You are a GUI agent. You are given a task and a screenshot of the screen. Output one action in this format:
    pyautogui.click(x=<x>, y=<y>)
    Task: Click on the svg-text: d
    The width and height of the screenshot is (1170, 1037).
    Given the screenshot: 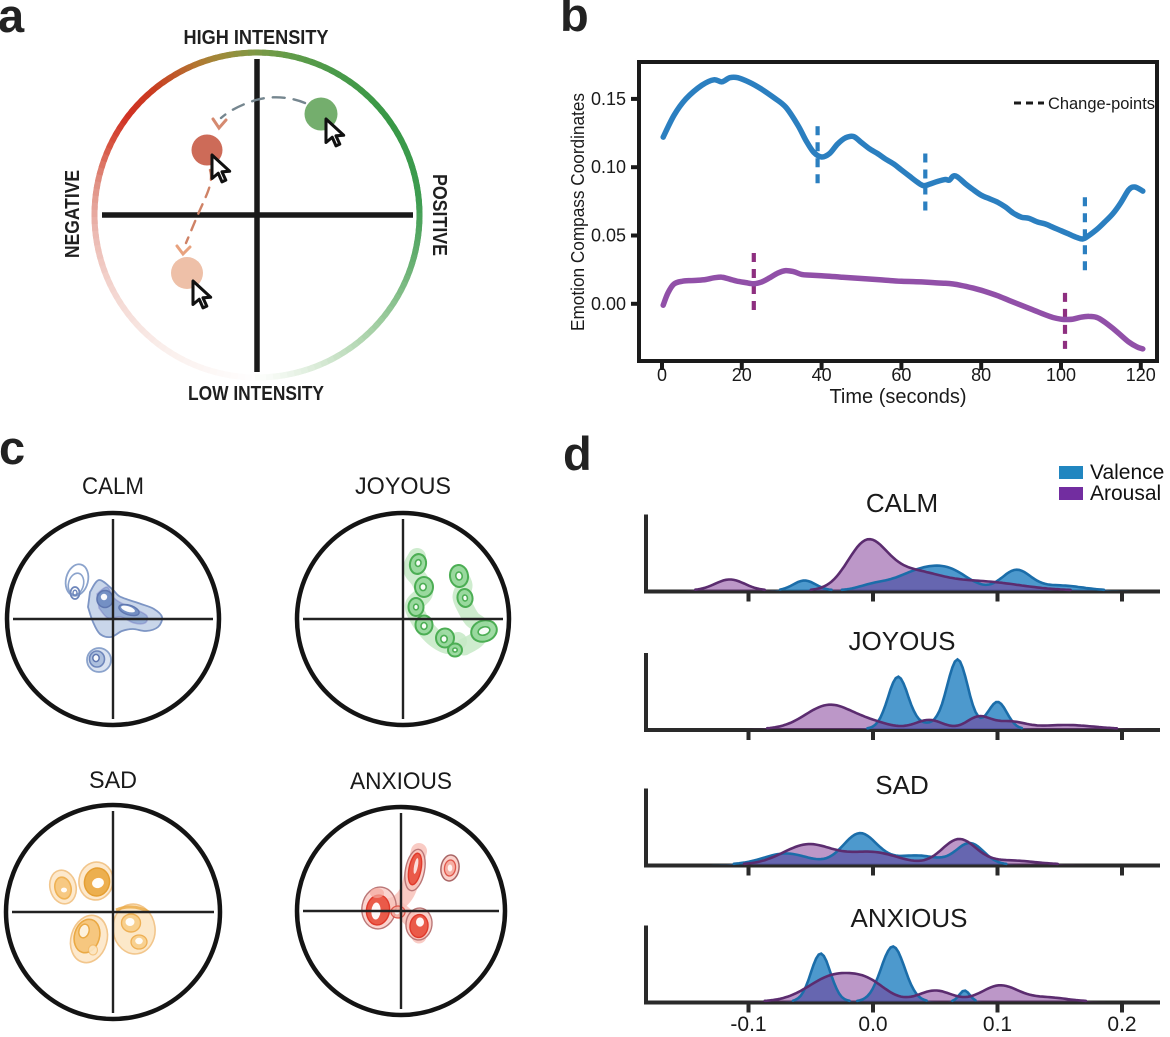 What is the action you would take?
    pyautogui.click(x=577, y=453)
    